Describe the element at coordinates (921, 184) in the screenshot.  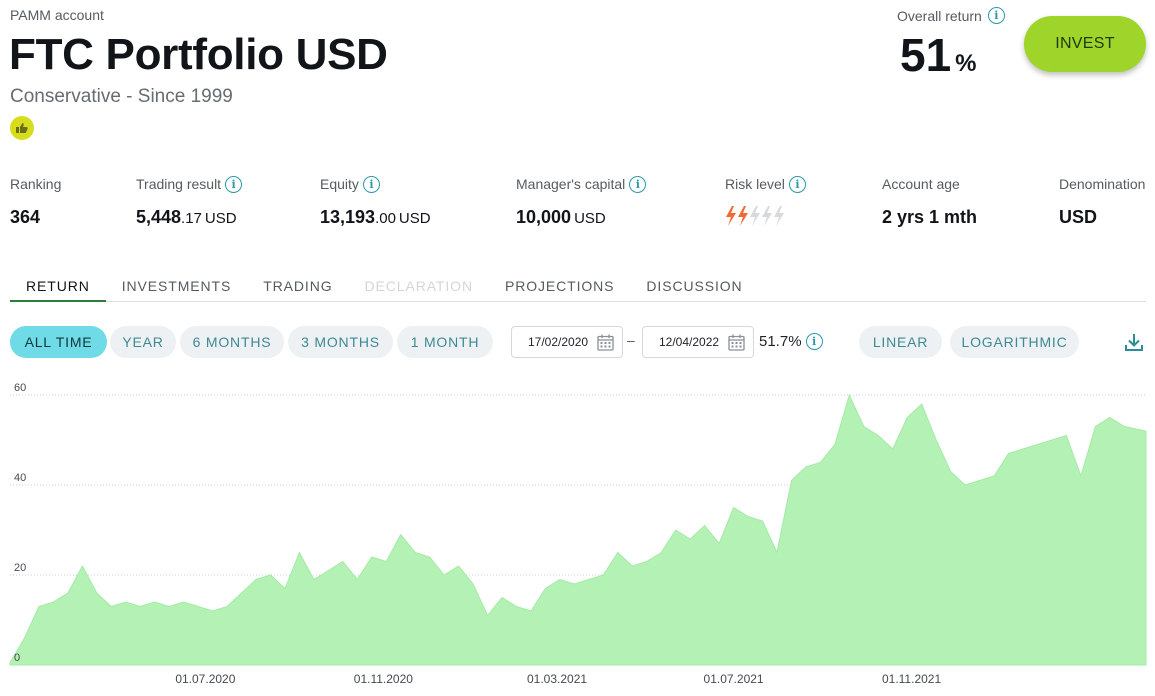
I see `stat-label: Account age` at that location.